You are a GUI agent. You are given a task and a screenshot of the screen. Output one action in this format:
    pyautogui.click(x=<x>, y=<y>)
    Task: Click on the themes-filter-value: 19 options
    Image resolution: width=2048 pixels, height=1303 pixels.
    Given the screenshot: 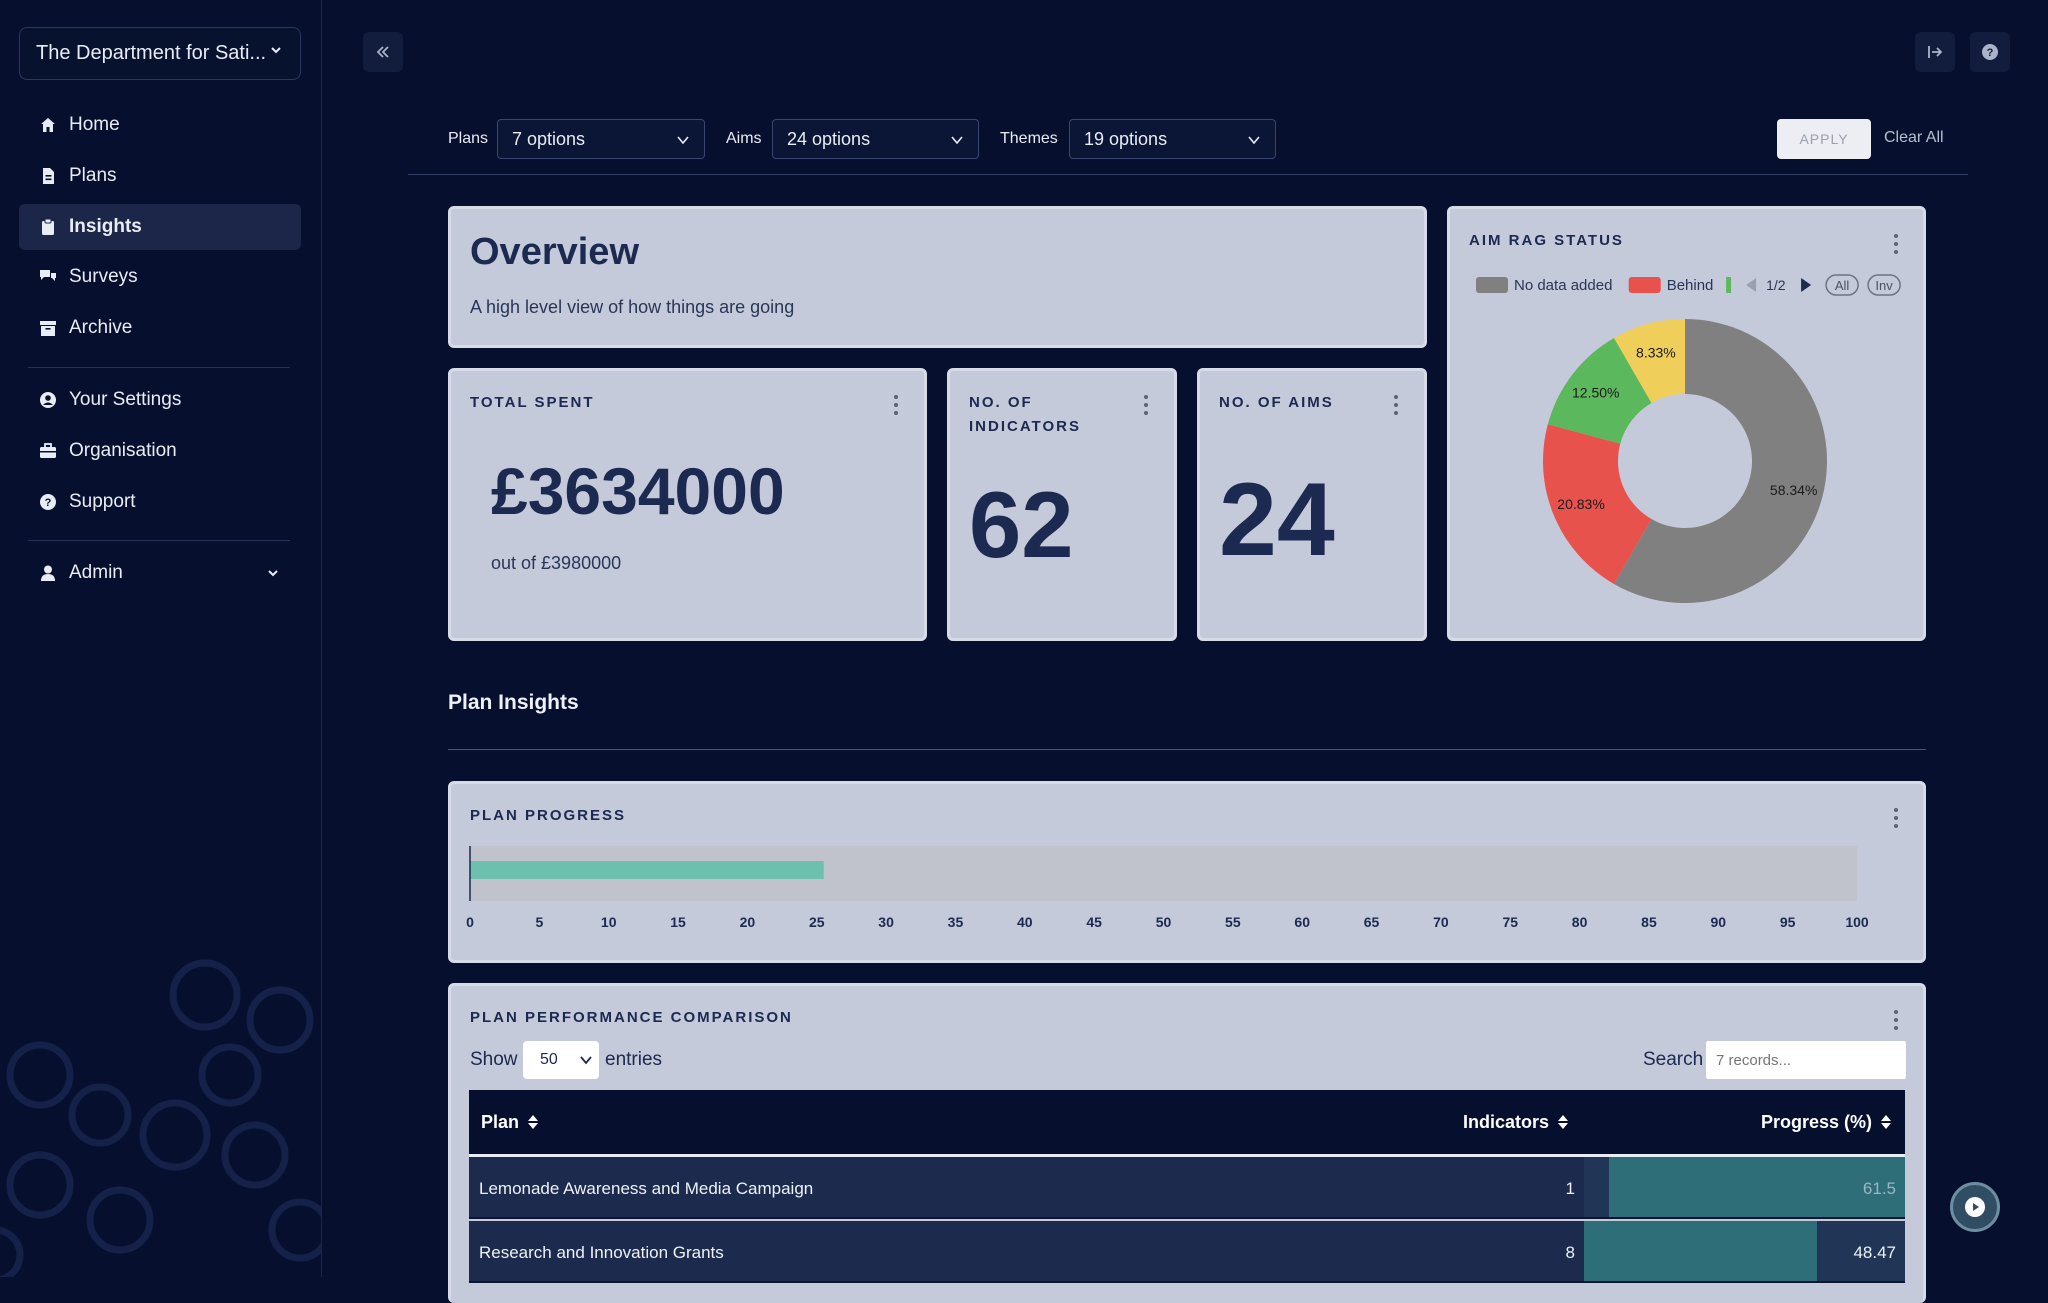 What is the action you would take?
    pyautogui.click(x=1126, y=138)
    